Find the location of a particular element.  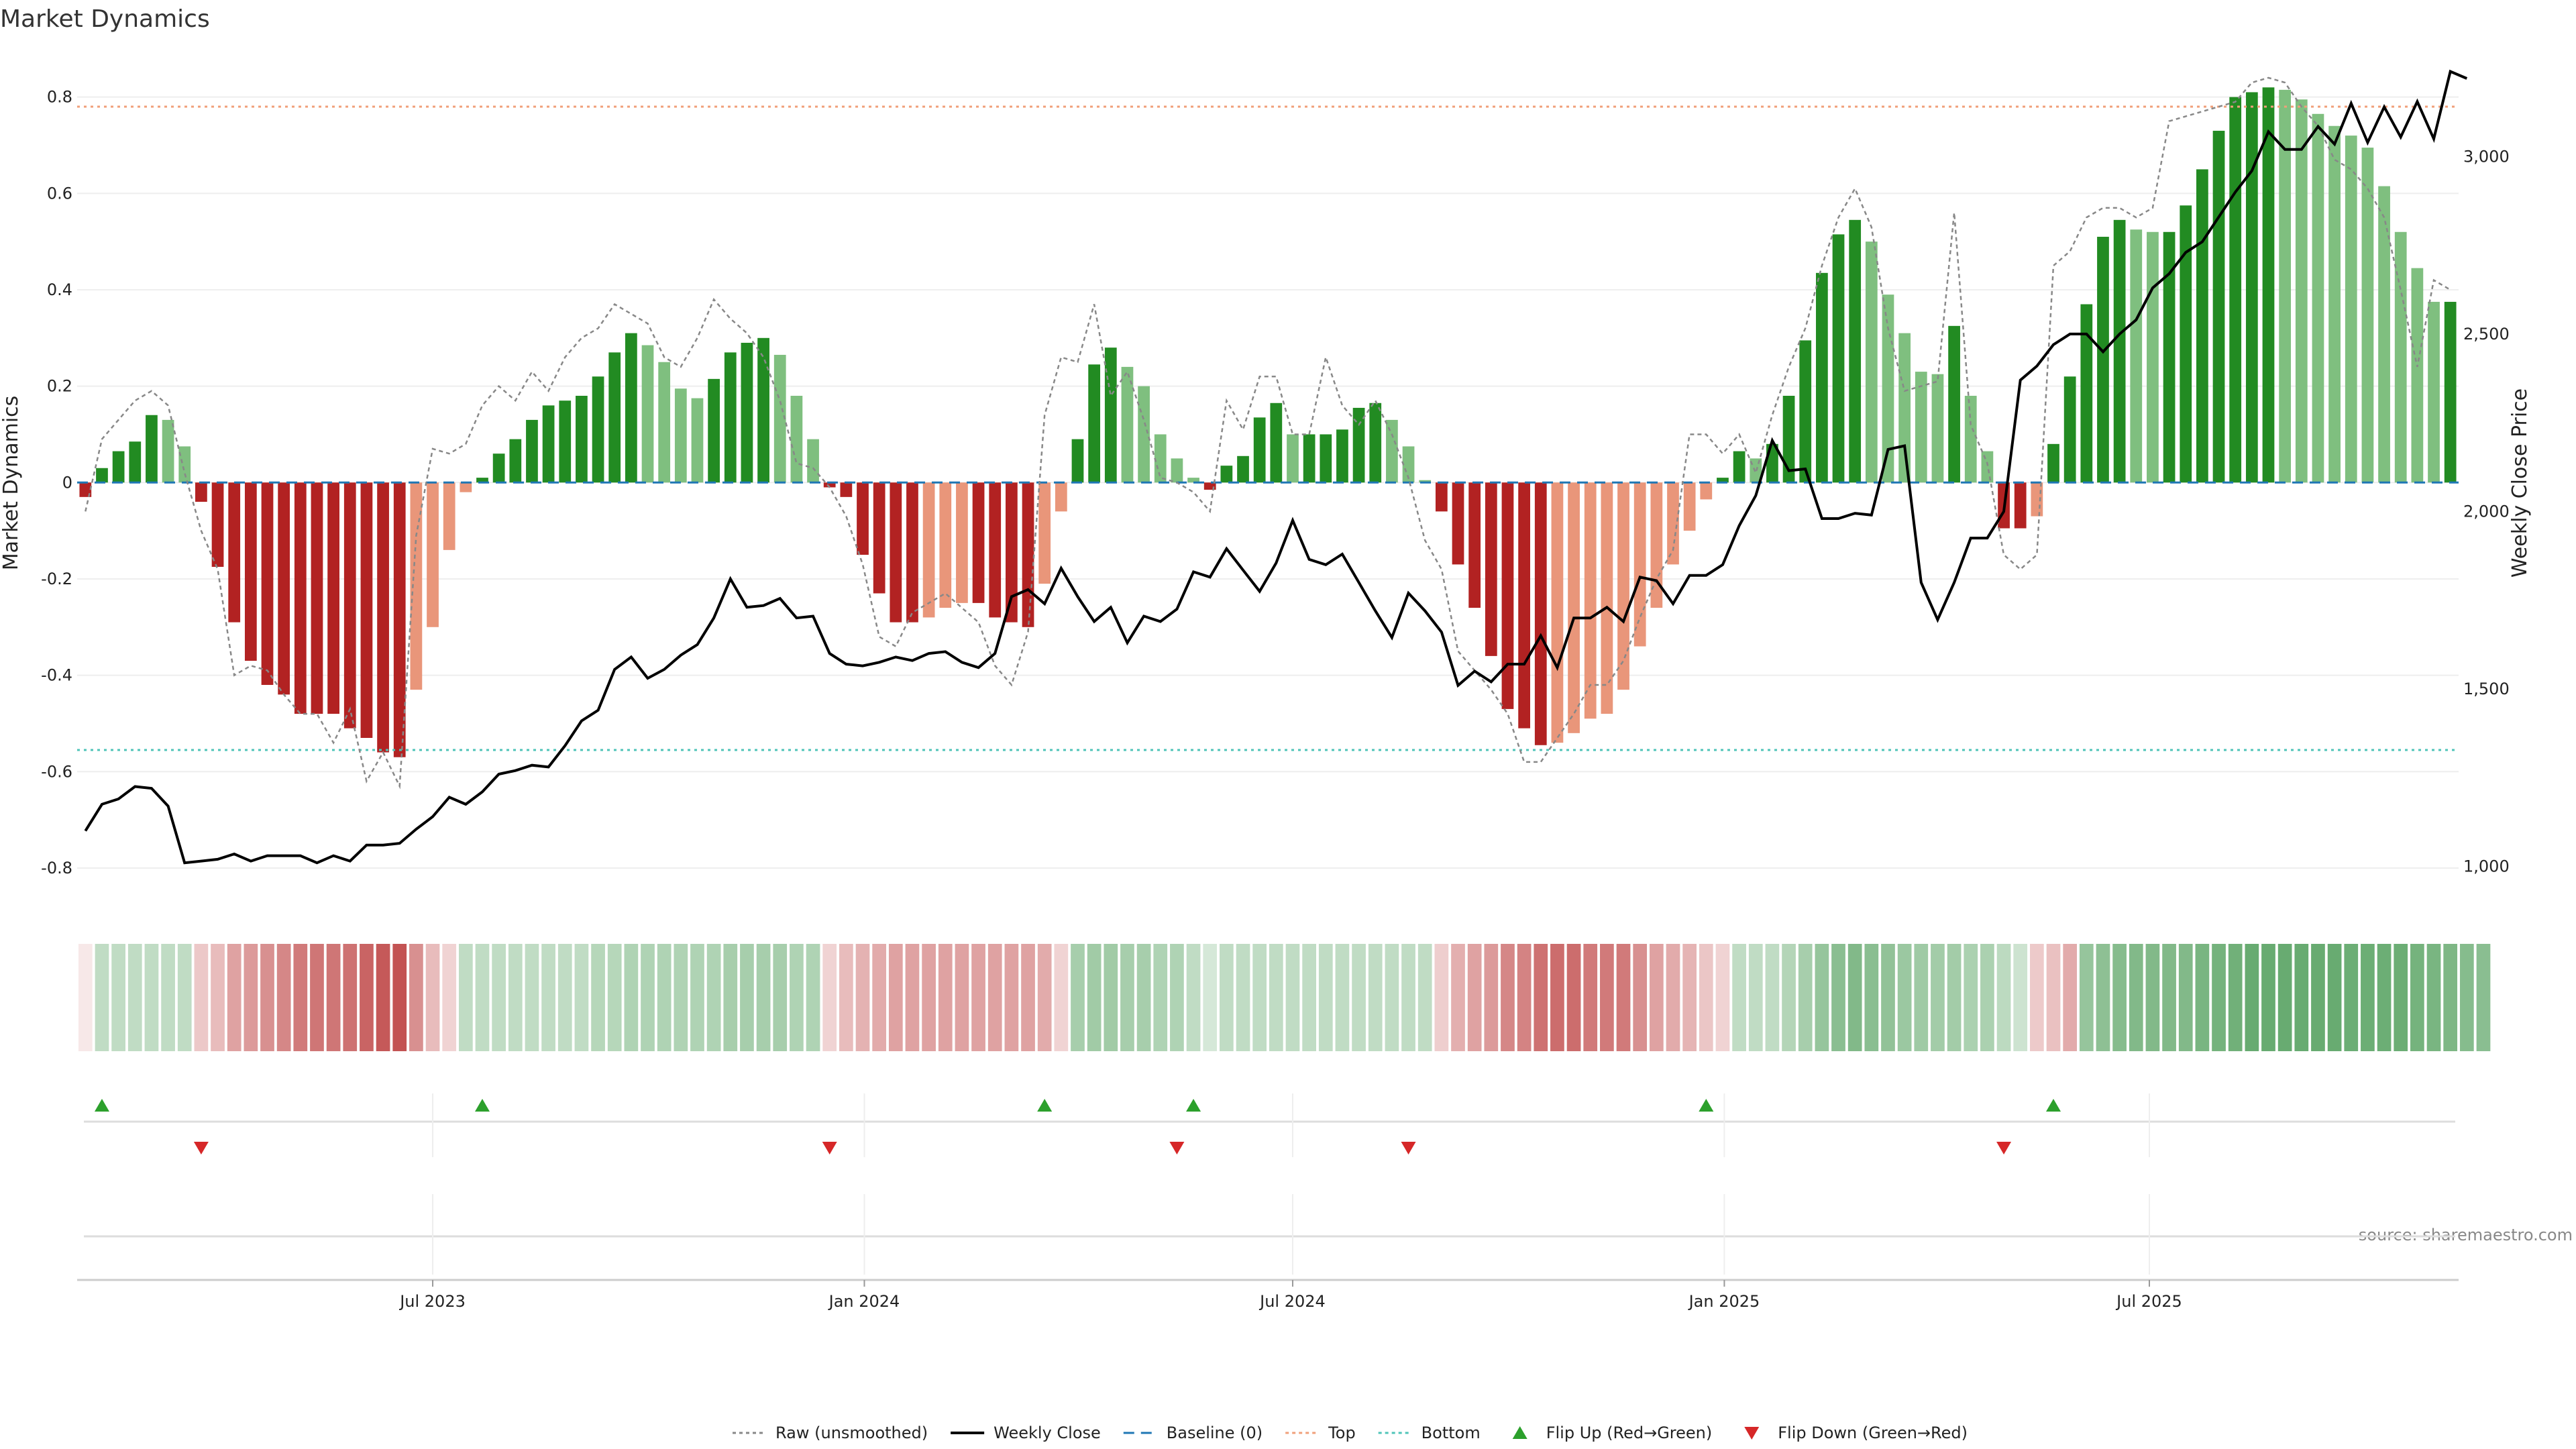

chart-title: Market Dynamics is located at coordinates (105, 19).